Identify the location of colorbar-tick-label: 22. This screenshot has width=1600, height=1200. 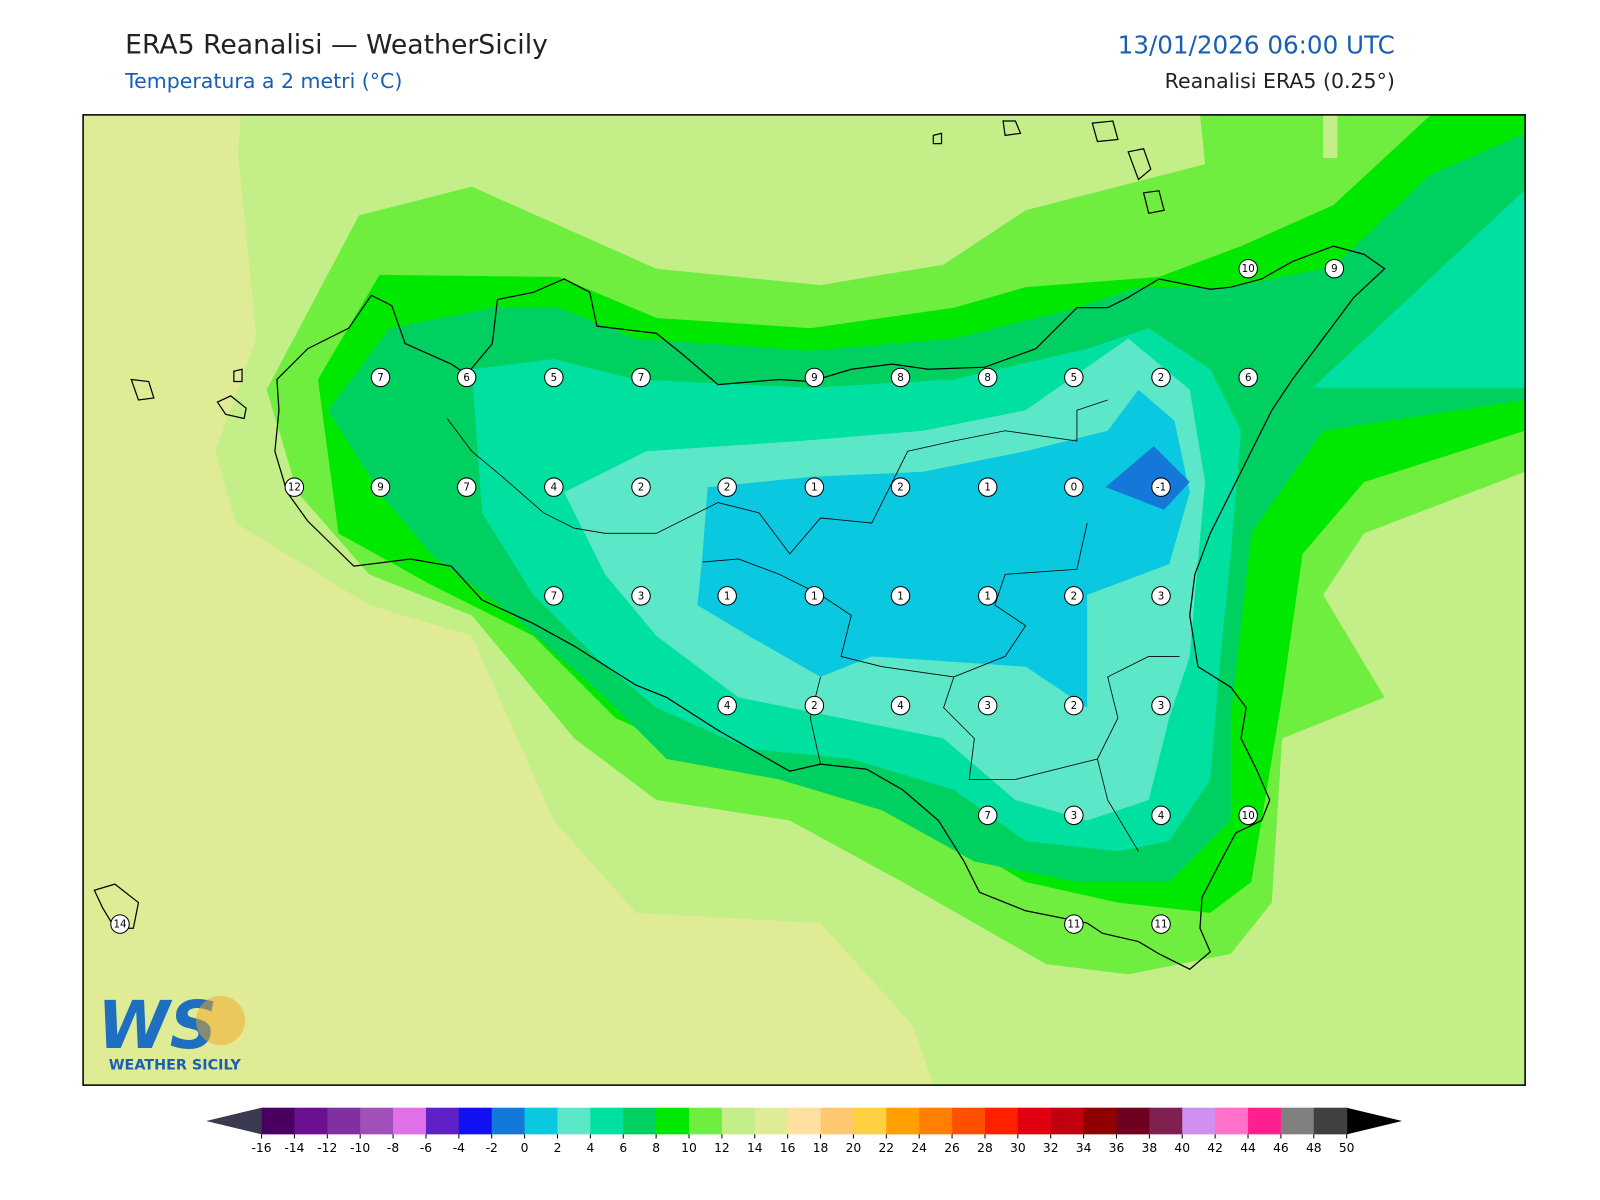
(886, 1148).